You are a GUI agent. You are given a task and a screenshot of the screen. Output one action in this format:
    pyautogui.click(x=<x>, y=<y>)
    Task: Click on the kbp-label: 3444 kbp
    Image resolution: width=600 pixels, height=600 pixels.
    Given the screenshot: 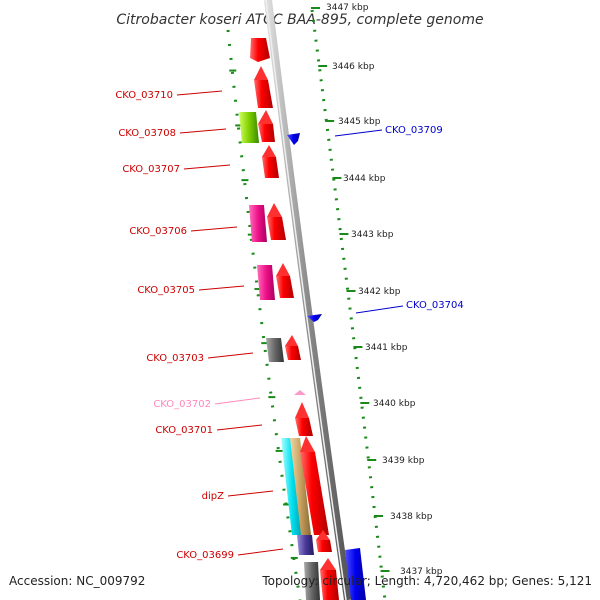 What is the action you would take?
    pyautogui.click(x=364, y=179)
    